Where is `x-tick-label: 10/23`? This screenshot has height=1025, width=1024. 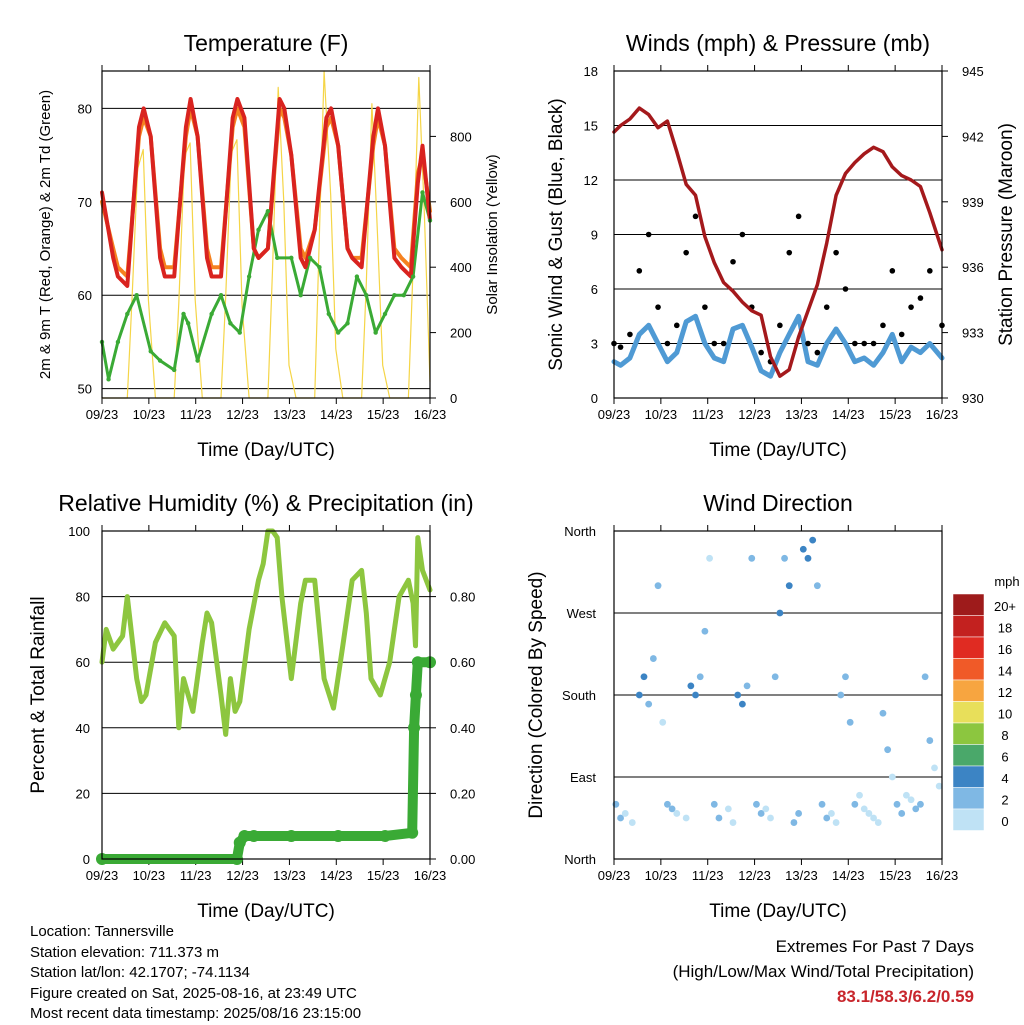 x-tick-label: 10/23 is located at coordinates (661, 414).